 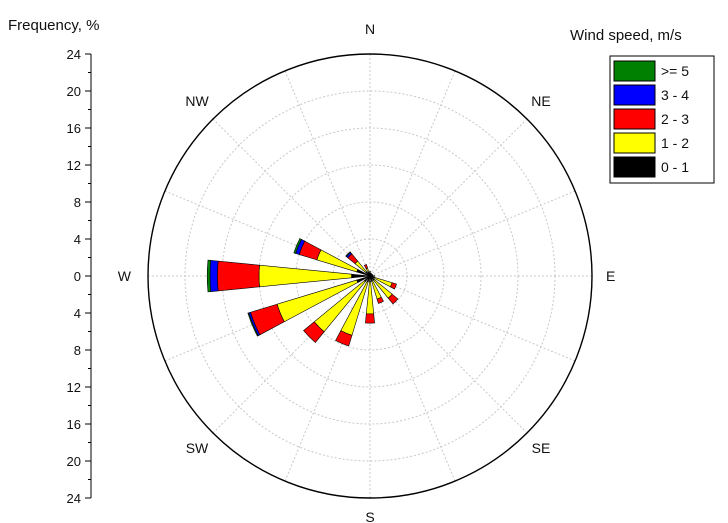 I want to click on direction-label-ne: NE, so click(x=540, y=101).